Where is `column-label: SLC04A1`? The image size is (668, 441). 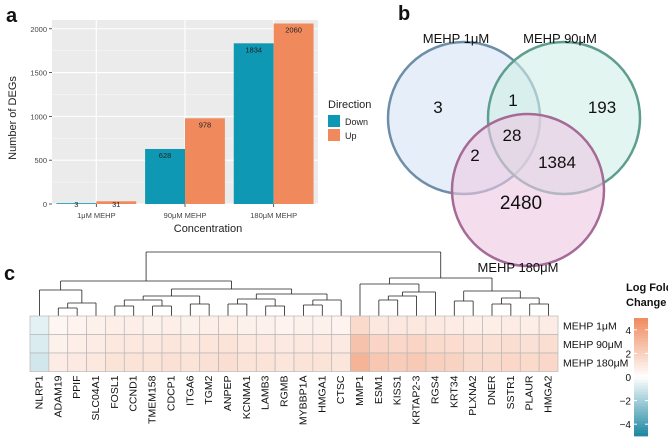
column-label: SLC04A1 is located at coordinates (96, 397).